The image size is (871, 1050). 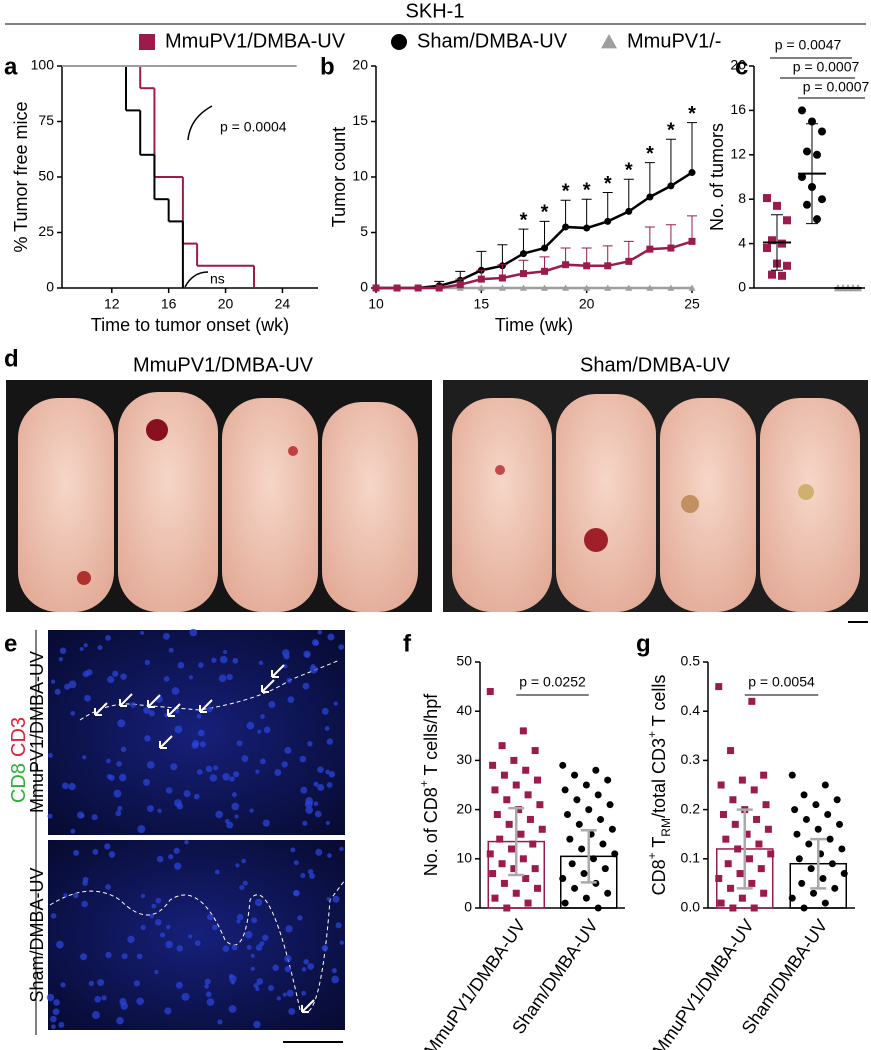 What do you see at coordinates (482, 304) in the screenshot?
I see `x-tick-label: 15` at bounding box center [482, 304].